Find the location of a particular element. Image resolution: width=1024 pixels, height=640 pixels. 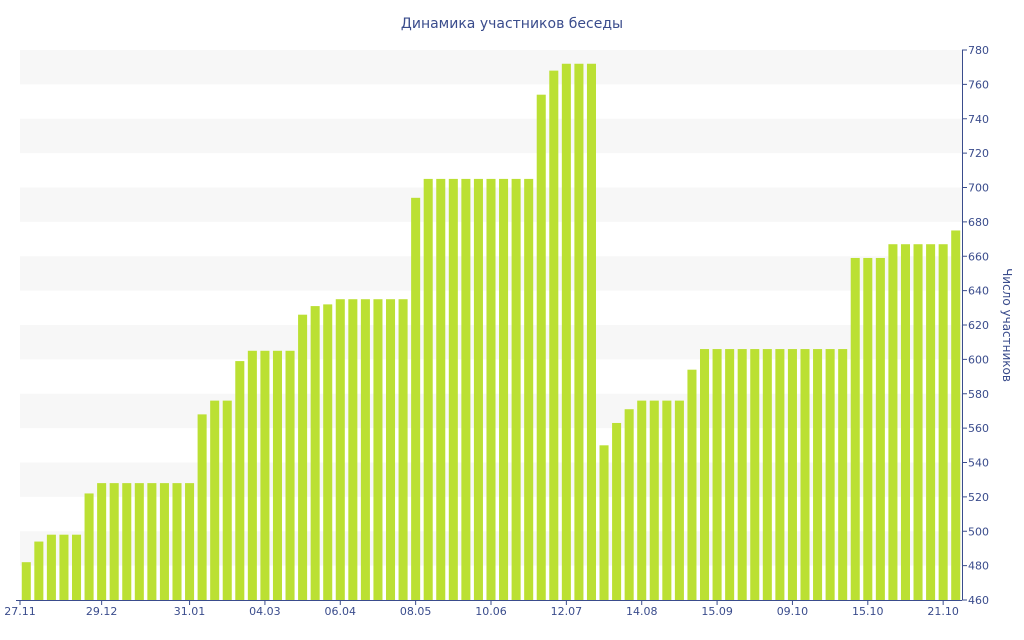

x-tick-label: 29.12 is located at coordinates (102, 611).